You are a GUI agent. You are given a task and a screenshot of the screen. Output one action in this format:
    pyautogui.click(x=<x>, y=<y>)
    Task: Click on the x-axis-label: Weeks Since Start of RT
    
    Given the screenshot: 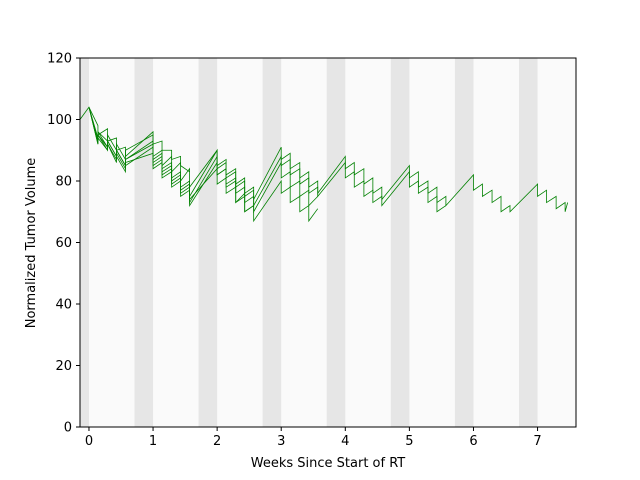 What is the action you would take?
    pyautogui.click(x=328, y=463)
    